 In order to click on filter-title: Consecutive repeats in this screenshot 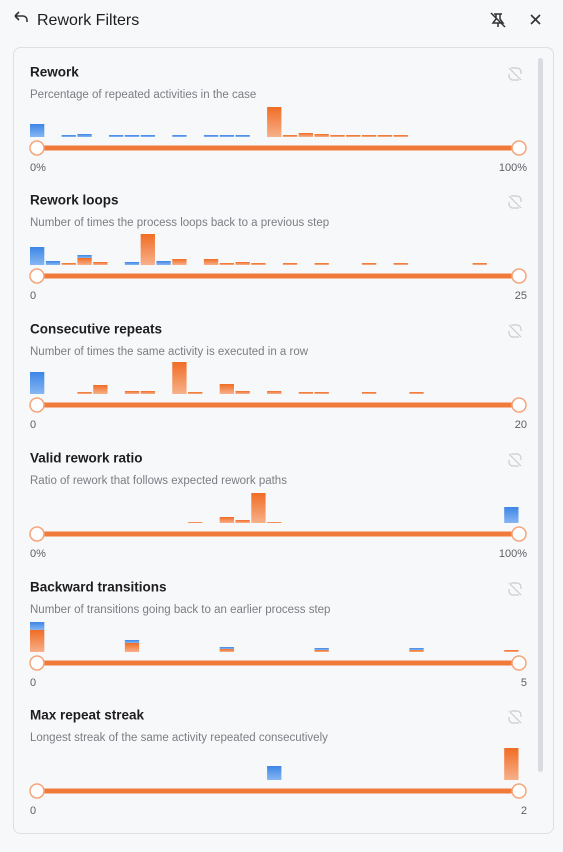, I will do `click(96, 329)`.